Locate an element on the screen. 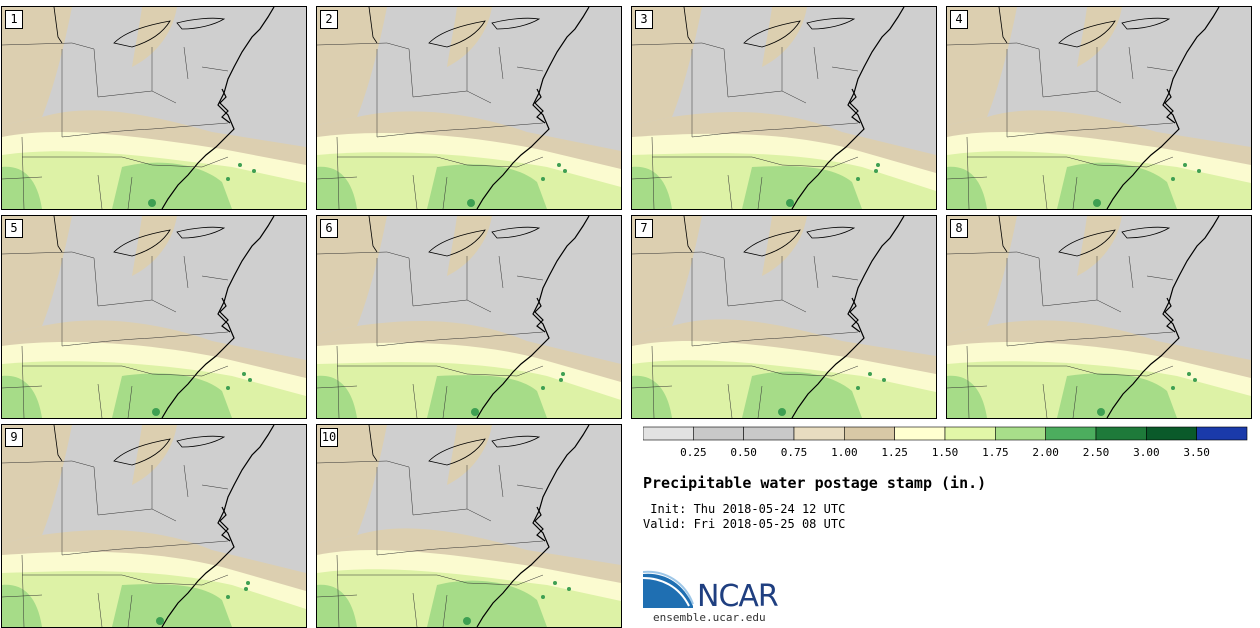 The height and width of the screenshot is (628, 1260). member-label: 9 is located at coordinates (14, 437).